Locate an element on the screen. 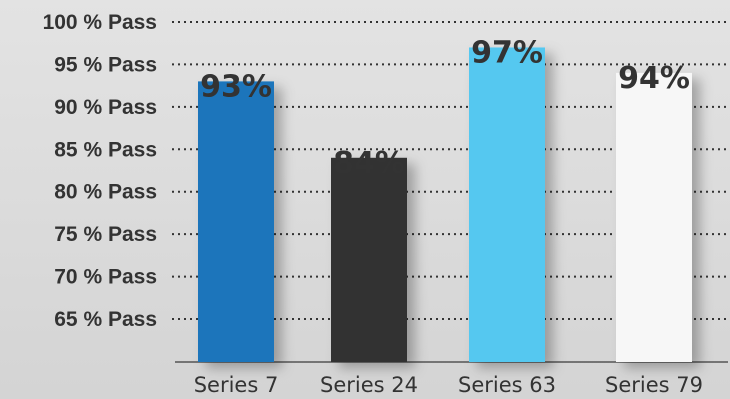 This screenshot has width=730, height=399. y-tick-label: 90 % Pass is located at coordinates (105, 107).